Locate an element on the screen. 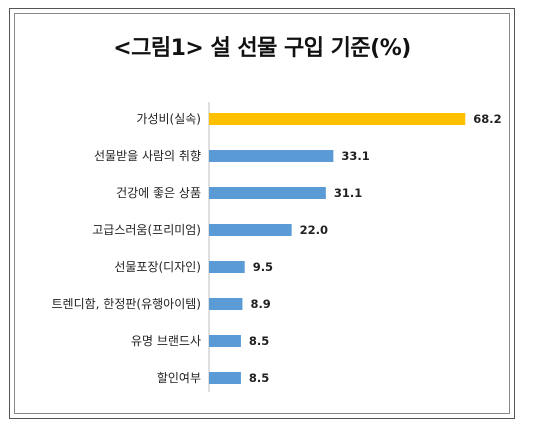 This screenshot has width=540, height=439. chart-title: <그림1> 설 선물 구입 기준(%) is located at coordinates (262, 48).